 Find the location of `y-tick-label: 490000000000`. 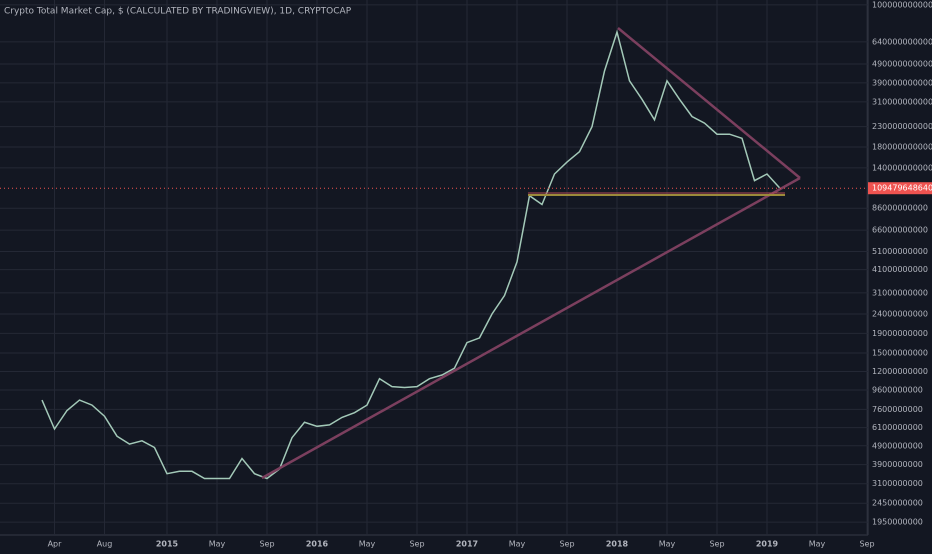

y-tick-label: 490000000000 is located at coordinates (902, 63).